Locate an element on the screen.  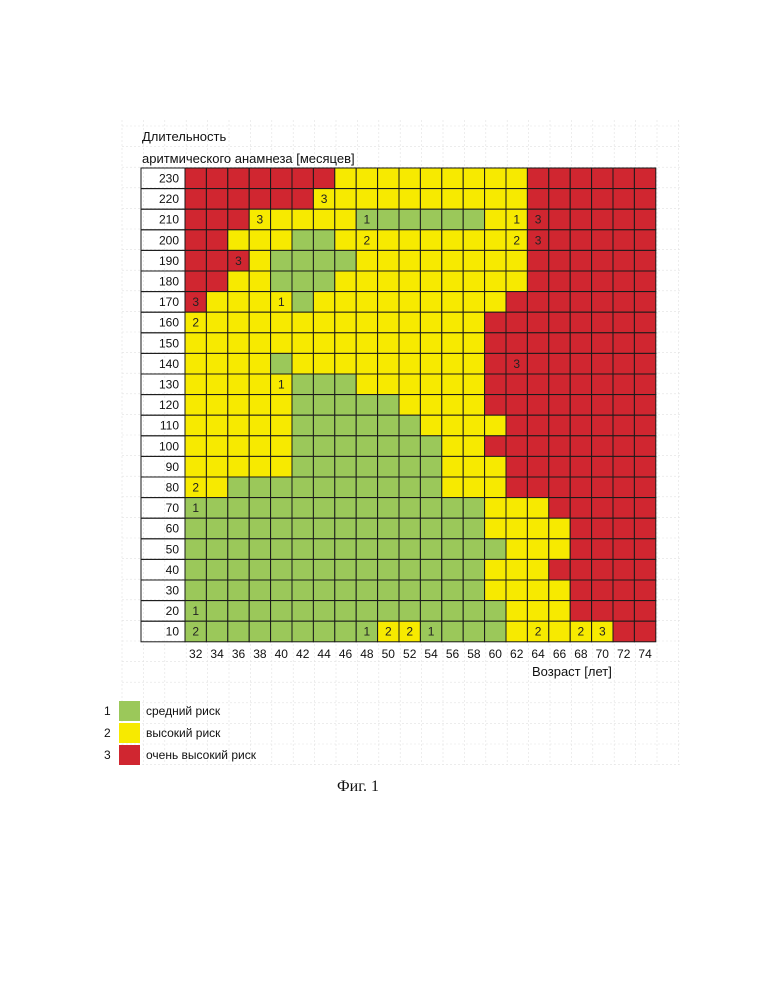
x-tick-label: 42 is located at coordinates (303, 654).